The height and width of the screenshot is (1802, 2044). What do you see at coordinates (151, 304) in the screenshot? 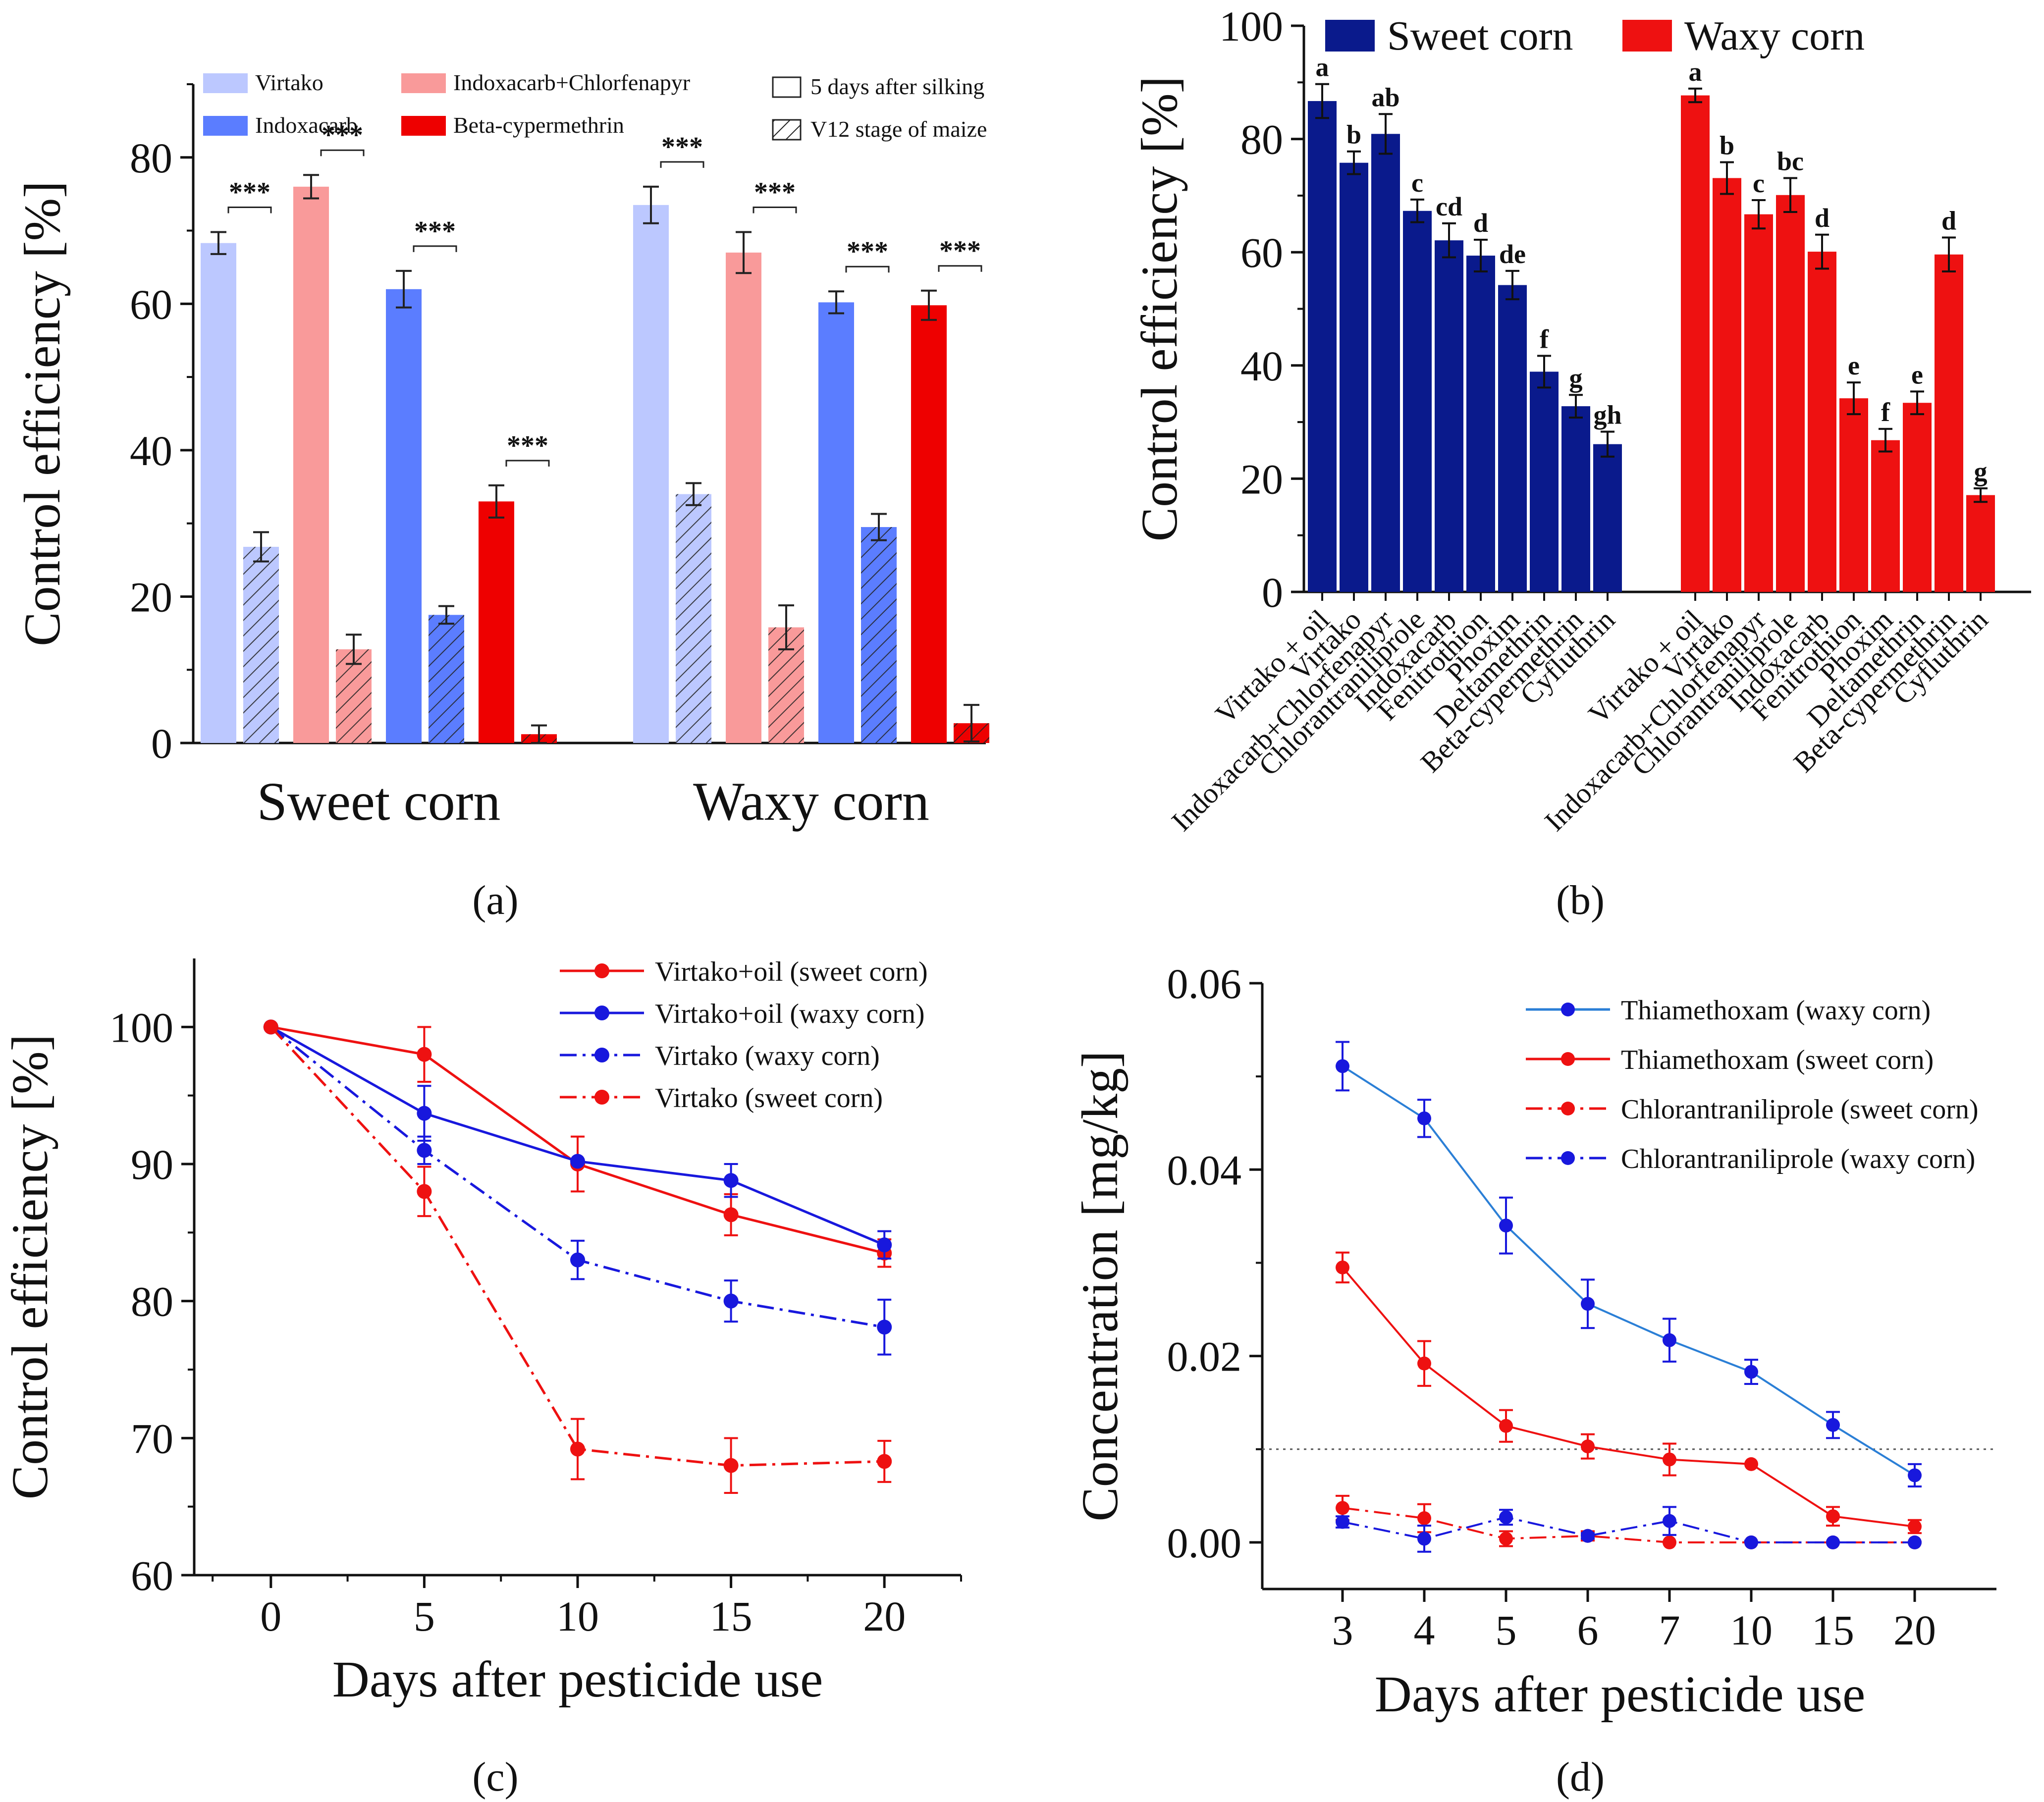
I see `y-tick-label: 60` at bounding box center [151, 304].